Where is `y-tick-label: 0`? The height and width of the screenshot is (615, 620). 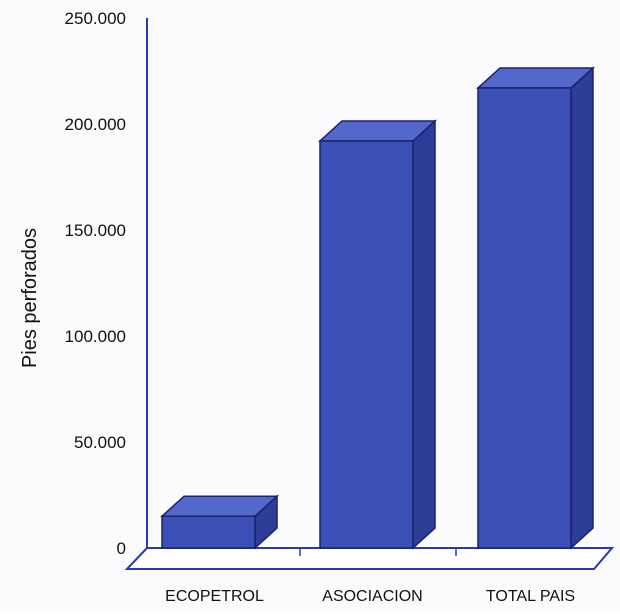 y-tick-label: 0 is located at coordinates (121, 548).